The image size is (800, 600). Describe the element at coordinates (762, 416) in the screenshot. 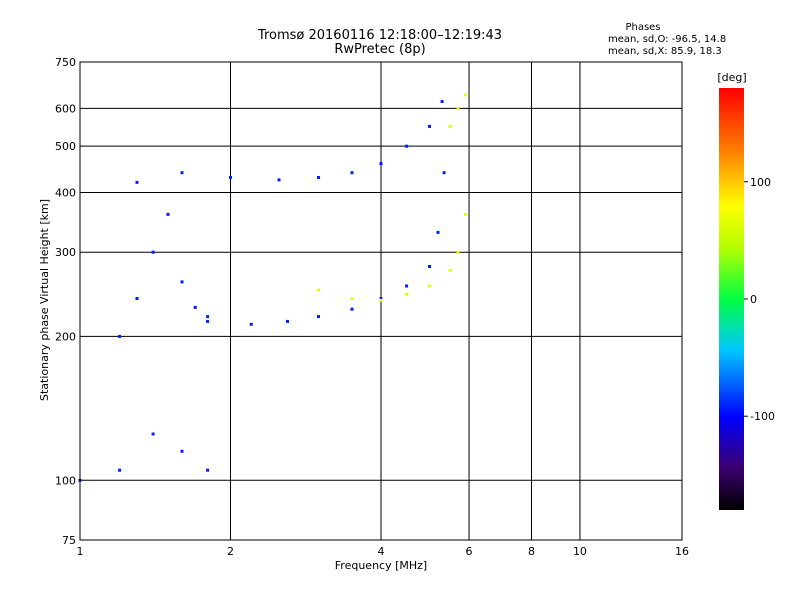

I see `colorbar-tick-label: -100` at that location.